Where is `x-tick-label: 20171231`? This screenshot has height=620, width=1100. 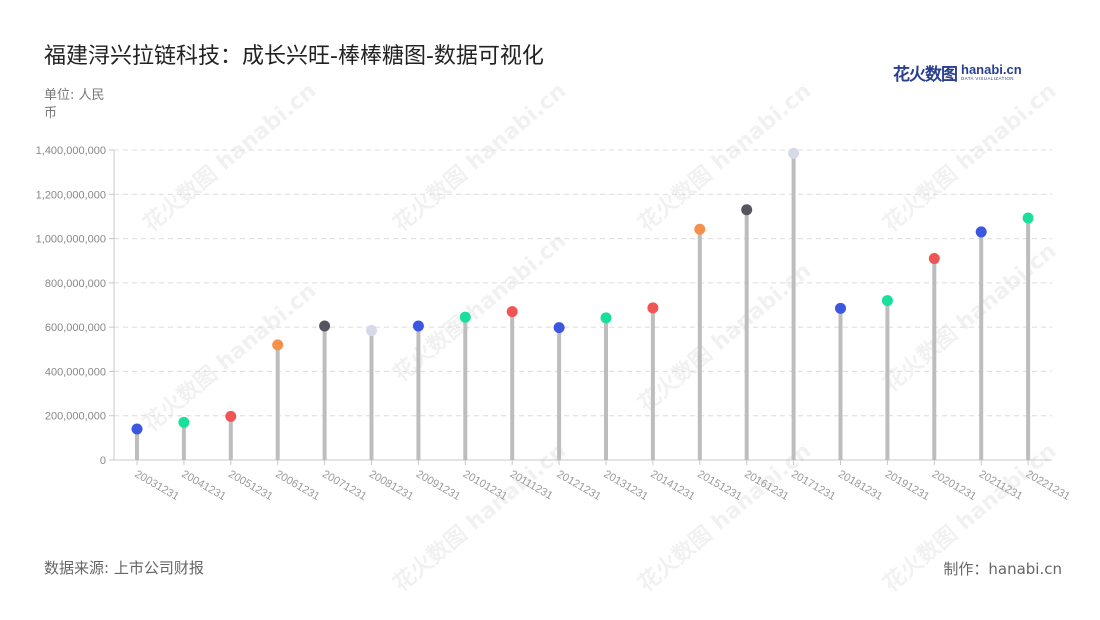
x-tick-label: 20171231 is located at coordinates (813, 485).